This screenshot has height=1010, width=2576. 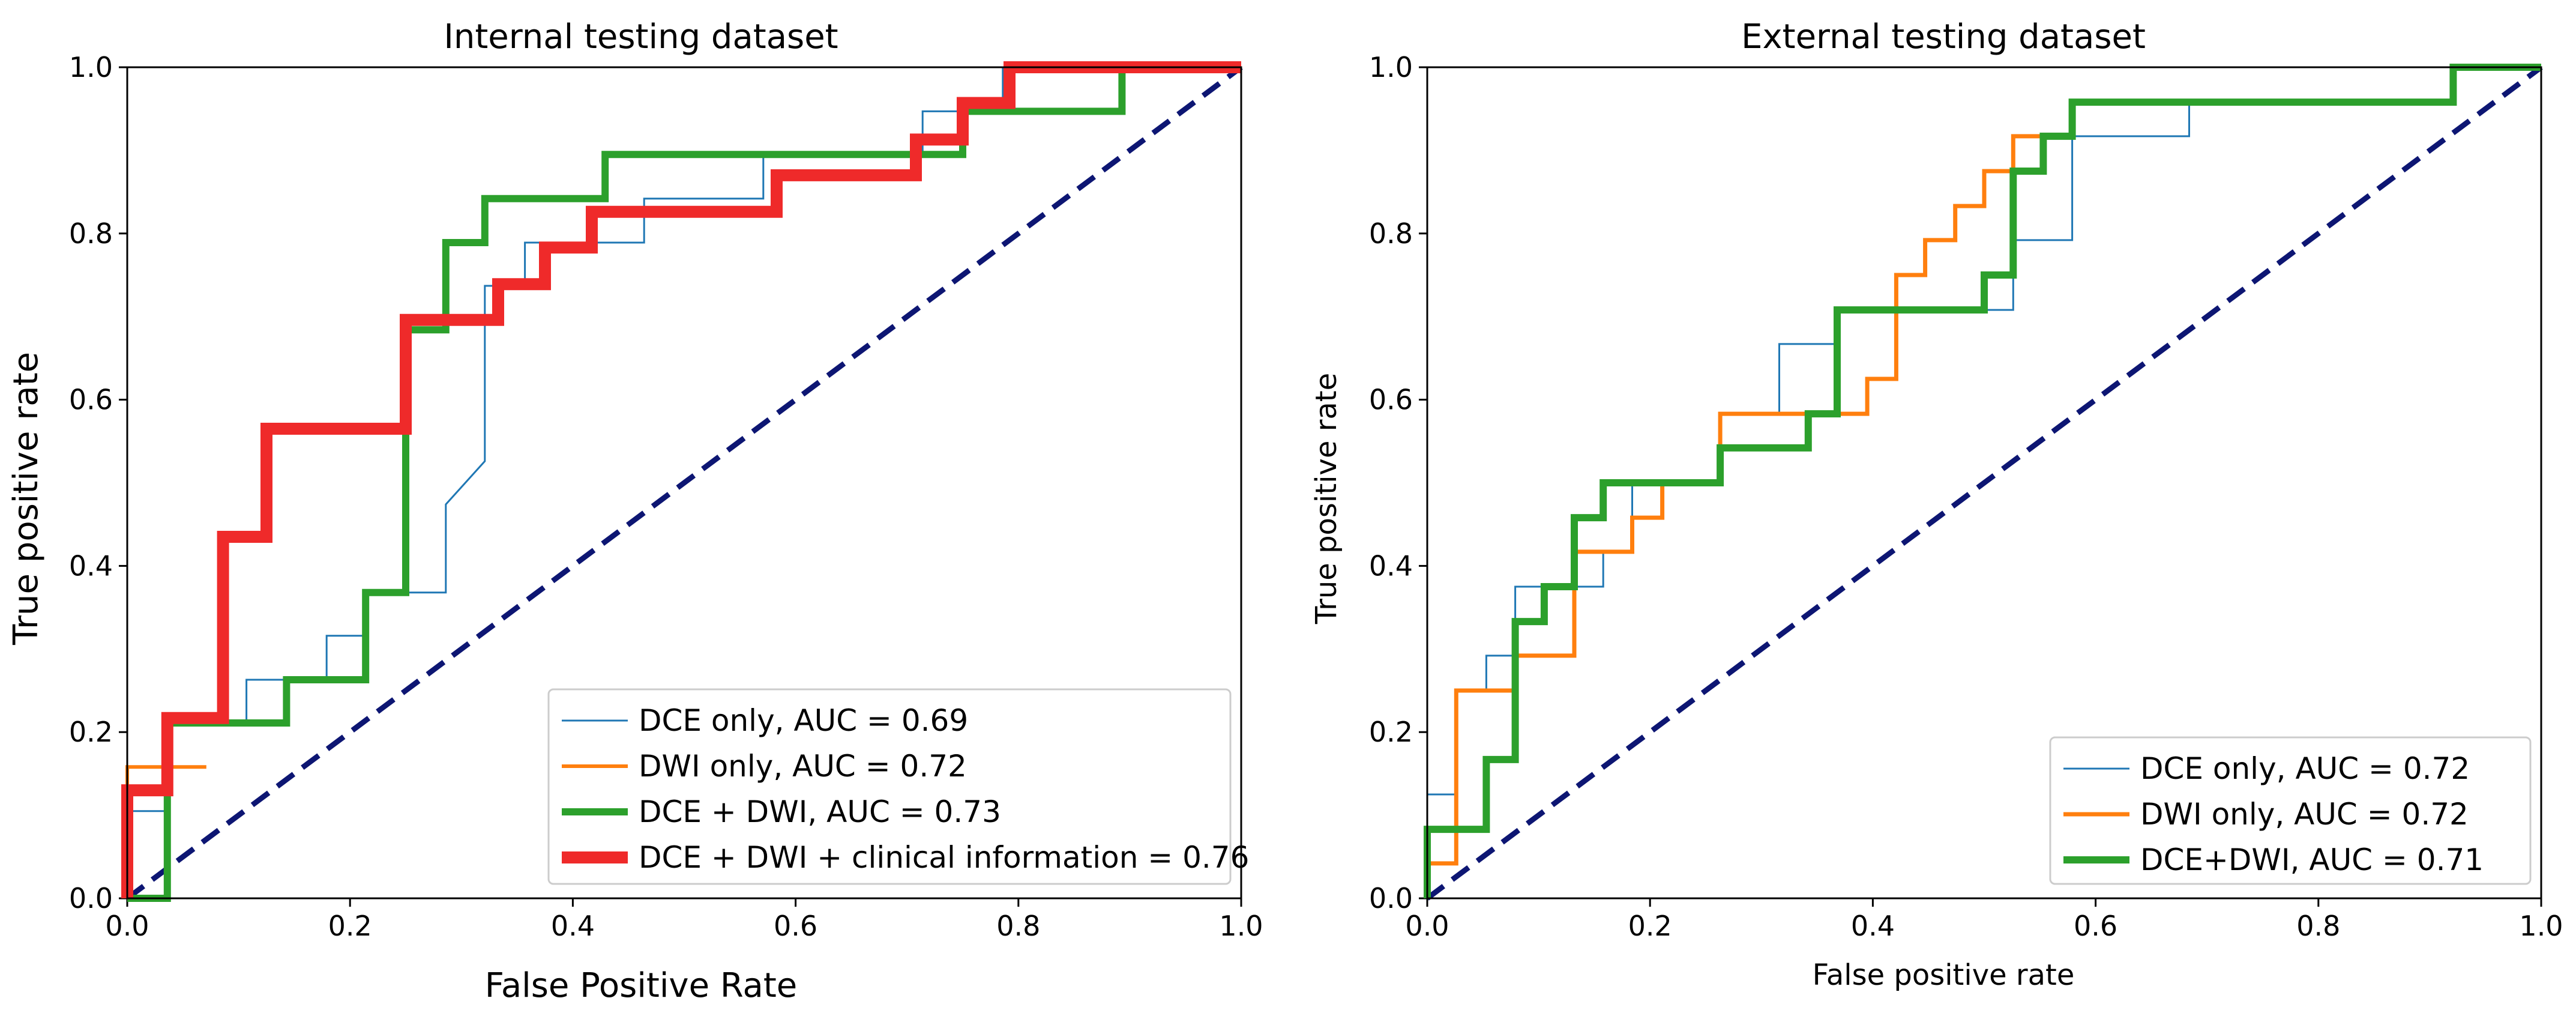 I want to click on legend-label: DCE only, AUC = 0.69, so click(x=803, y=720).